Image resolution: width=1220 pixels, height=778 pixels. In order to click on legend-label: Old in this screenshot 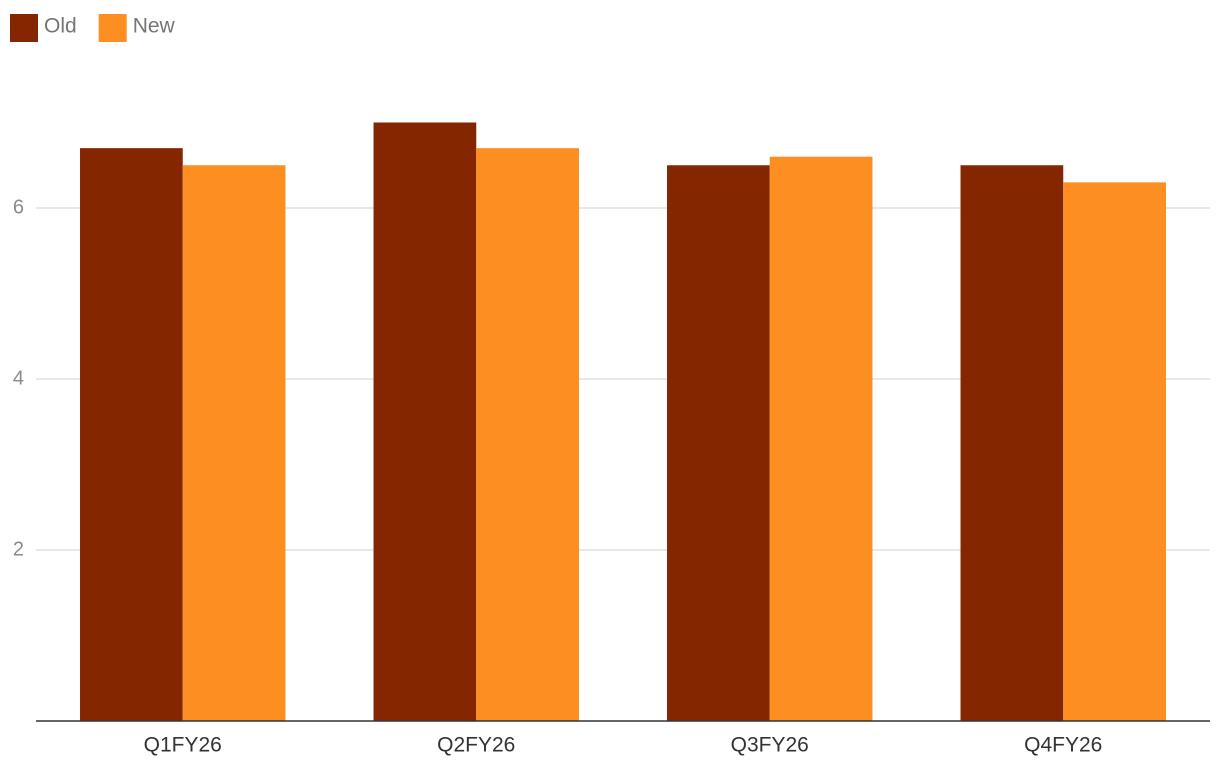, I will do `click(60, 26)`.